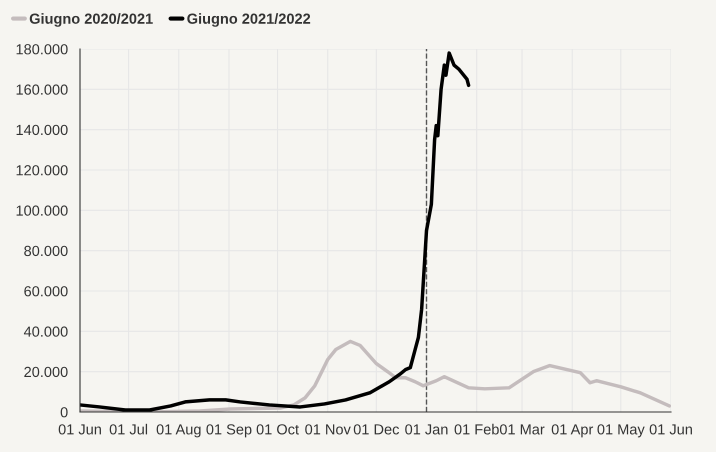 The height and width of the screenshot is (452, 716). I want to click on x-tick-label: 01 Sep, so click(229, 431).